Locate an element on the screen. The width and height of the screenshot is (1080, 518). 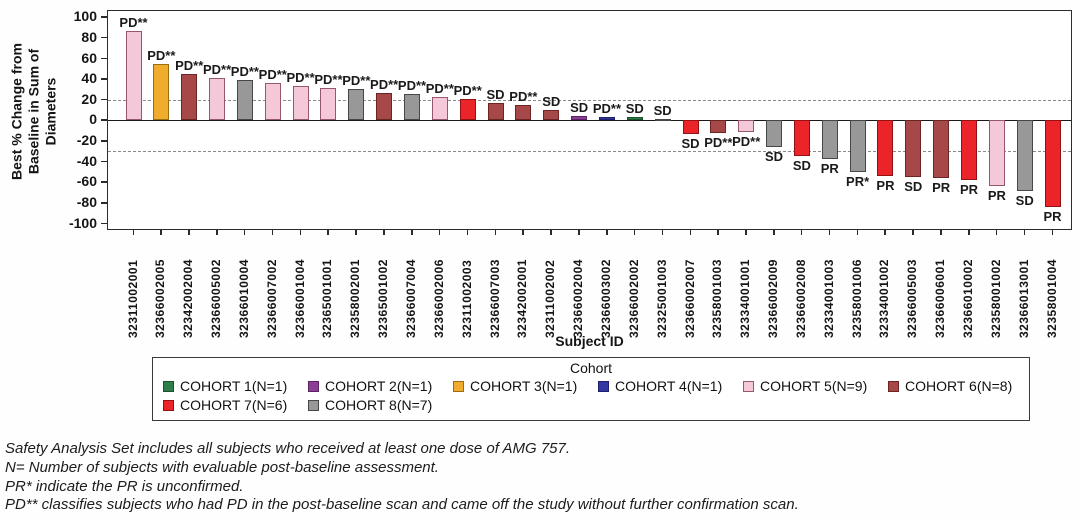
legend-label: COHORT 5(N=9) is located at coordinates (814, 386).